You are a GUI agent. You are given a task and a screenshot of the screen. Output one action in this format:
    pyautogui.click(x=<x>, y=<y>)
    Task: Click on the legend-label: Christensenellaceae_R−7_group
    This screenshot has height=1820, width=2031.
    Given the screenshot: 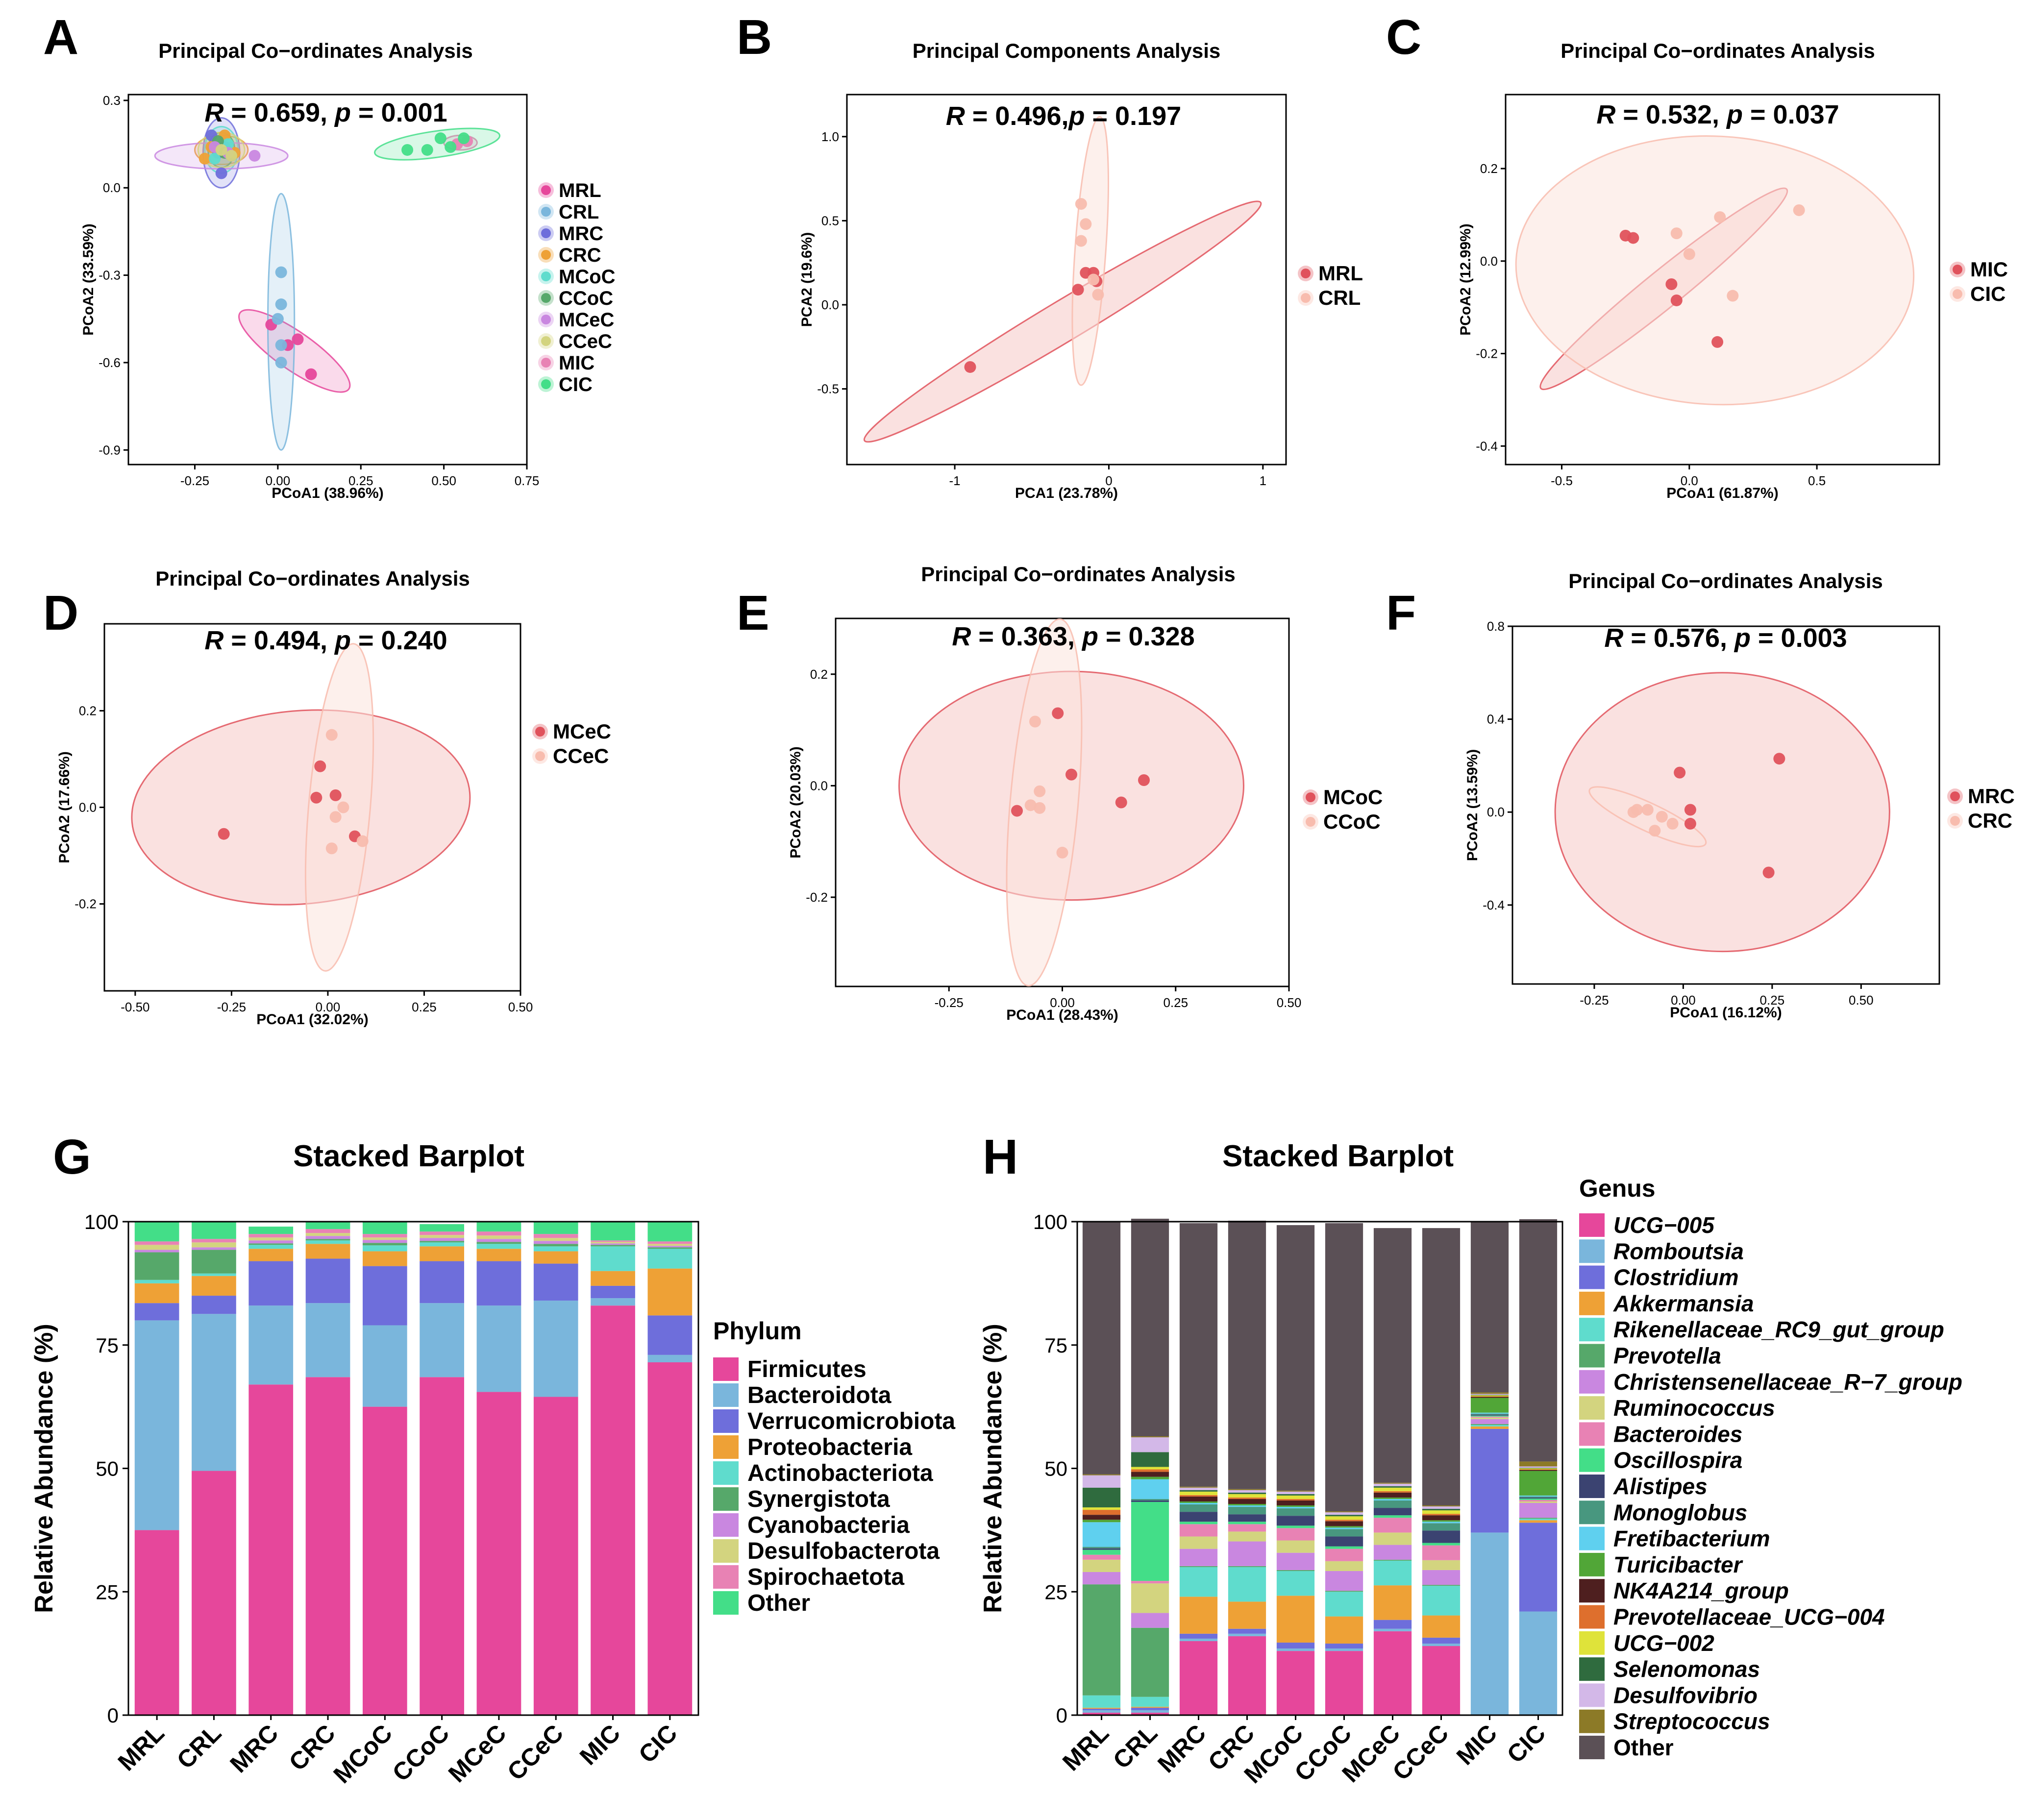 What is the action you would take?
    pyautogui.click(x=1787, y=1382)
    